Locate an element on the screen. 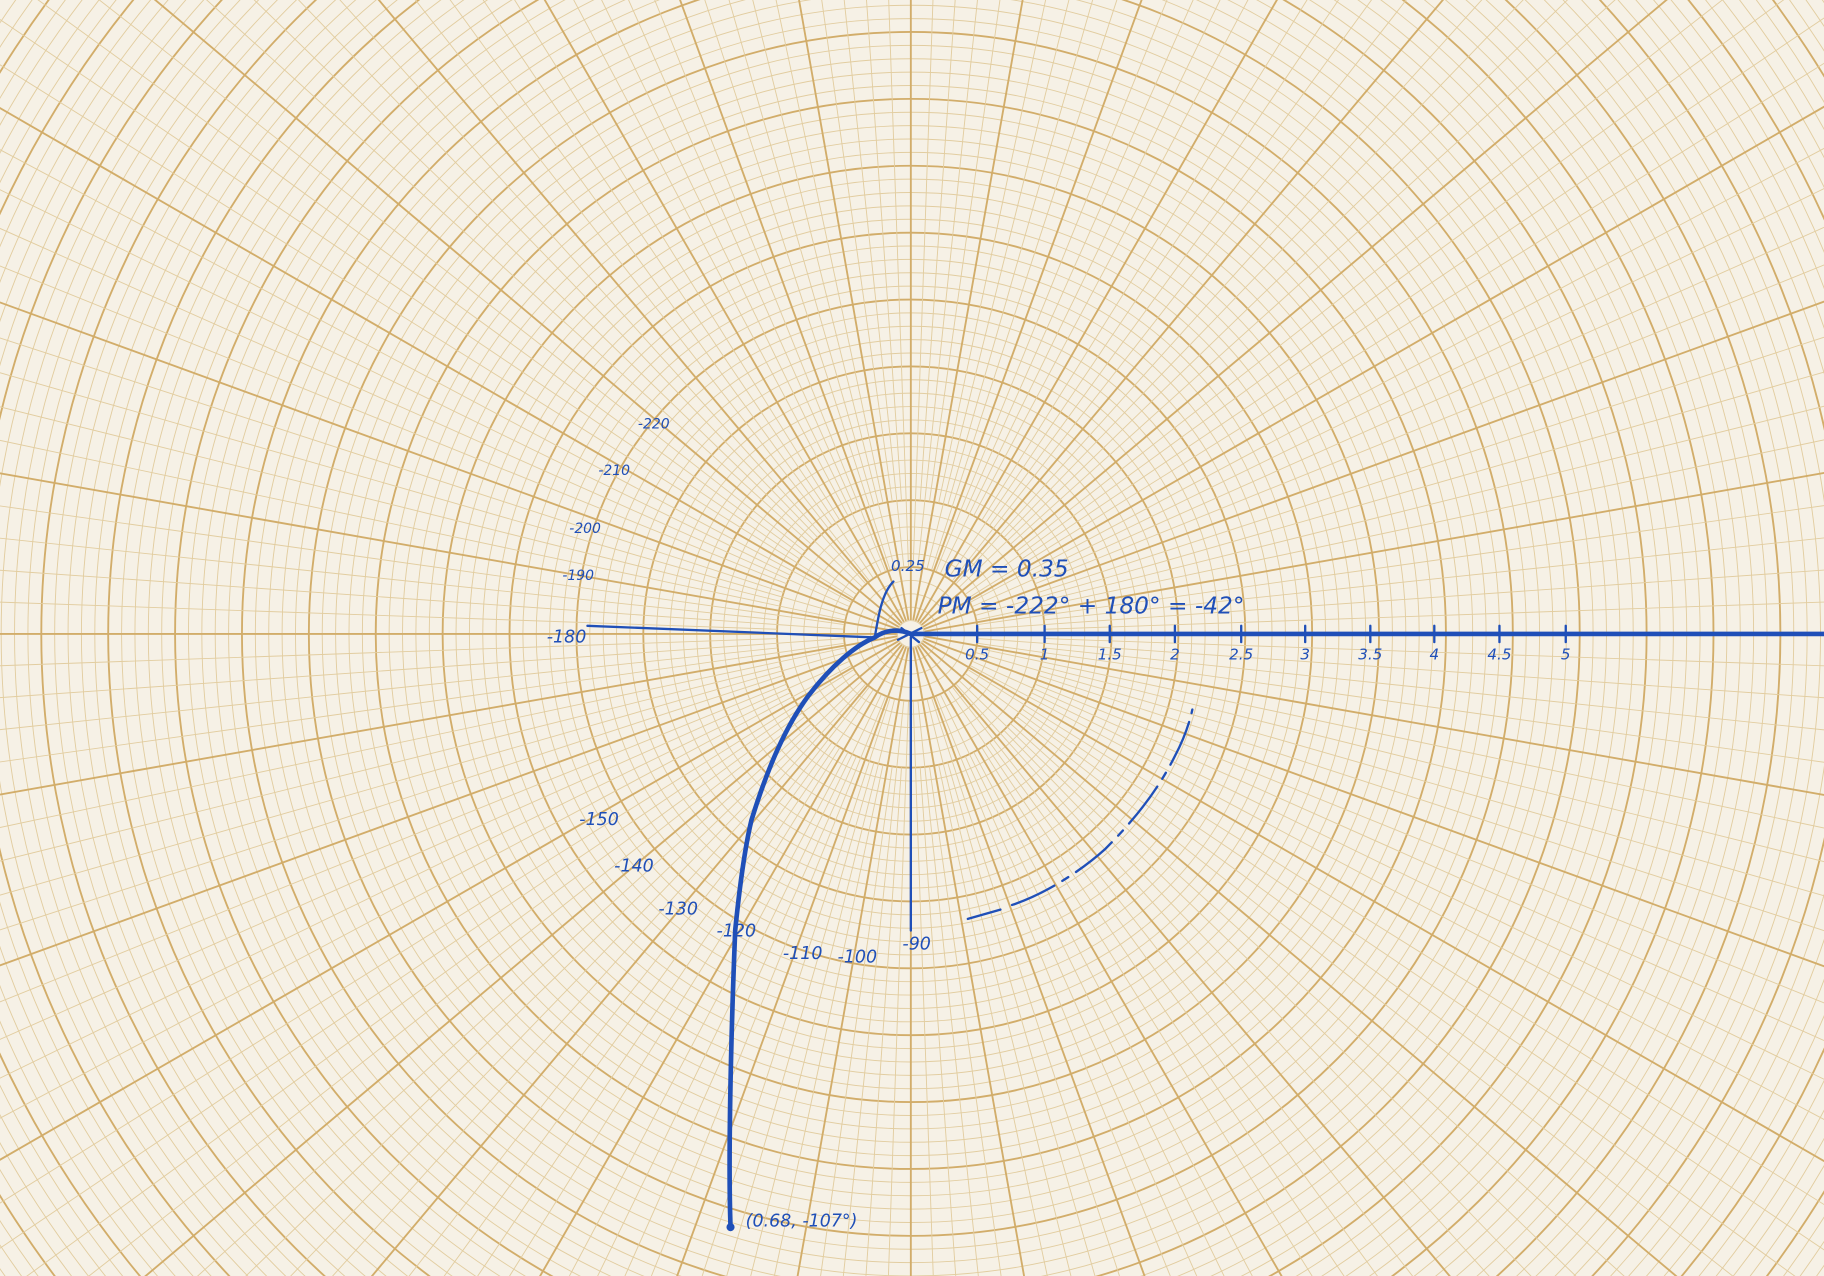 This screenshot has width=1824, height=1276. magnitude-label: 1.5 is located at coordinates (1110, 654).